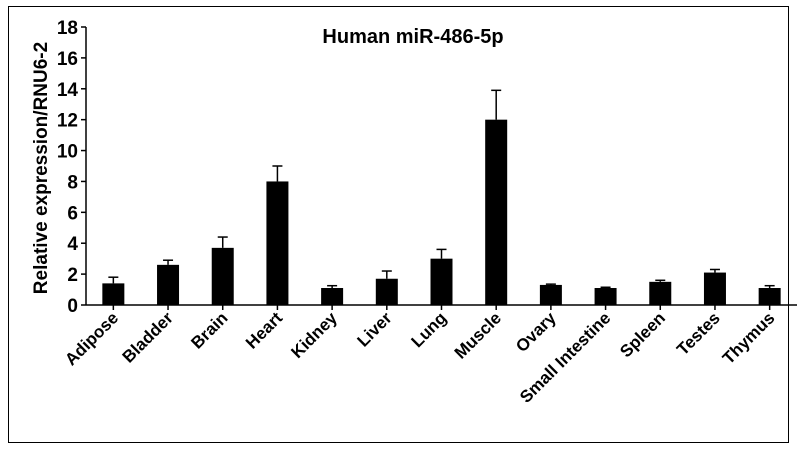 The height and width of the screenshot is (451, 800). I want to click on x-tick-label: Testes, so click(698, 333).